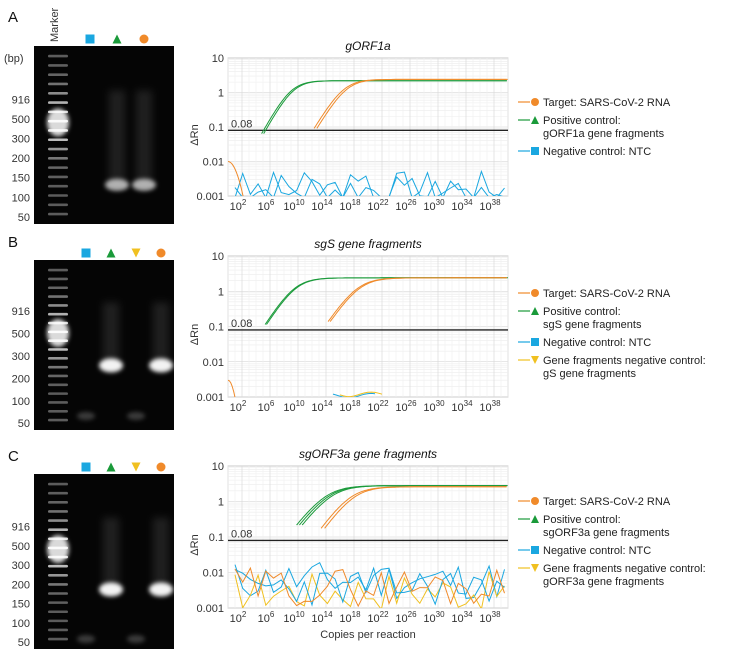 The height and width of the screenshot is (656, 731). I want to click on plot-title: sgORF3a gene fragments, so click(368, 454).